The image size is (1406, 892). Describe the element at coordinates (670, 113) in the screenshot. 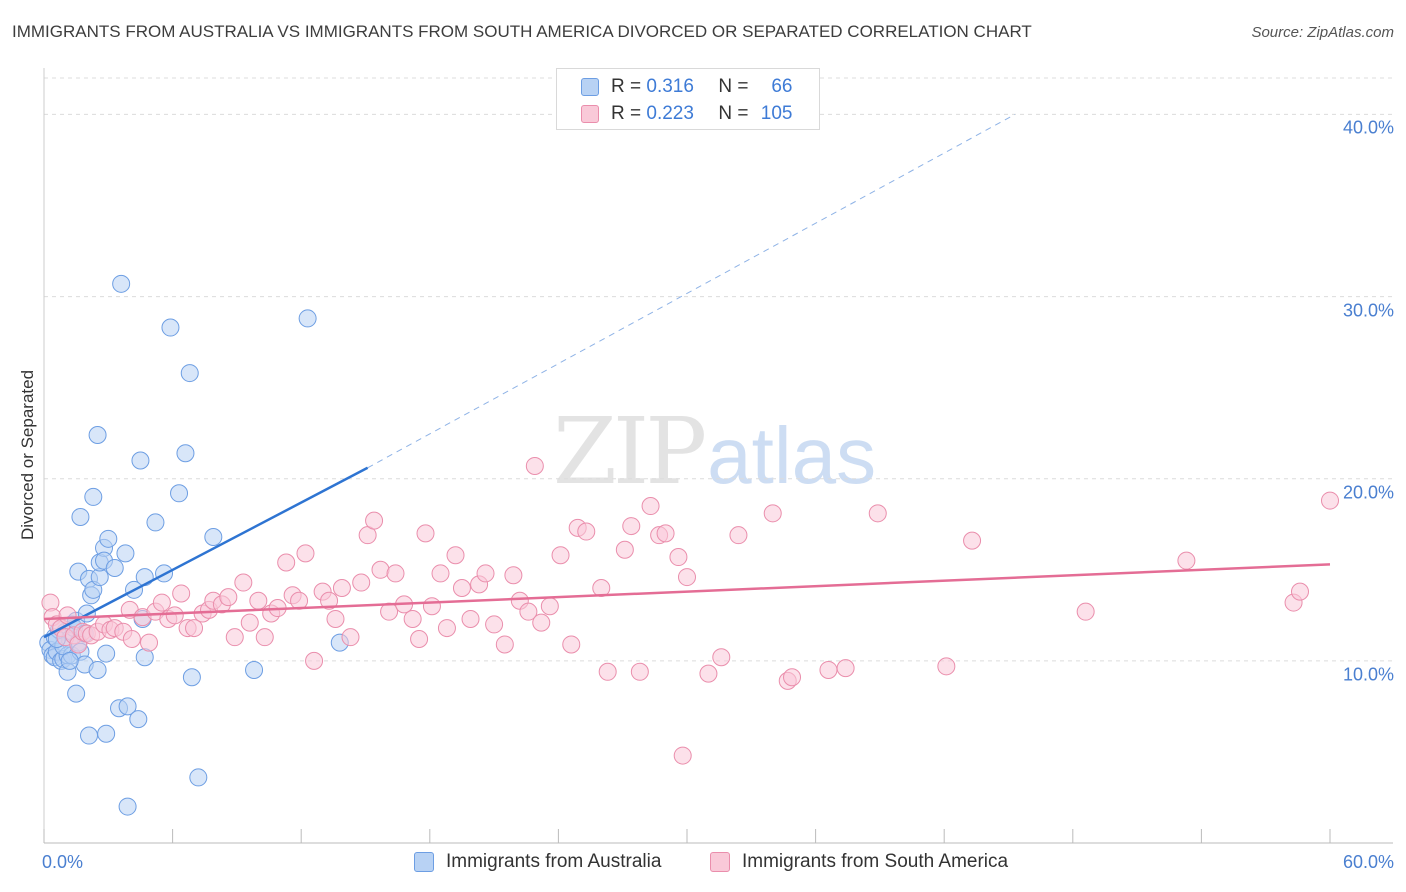

I see `legend-r-value-south-america: 0.223` at that location.